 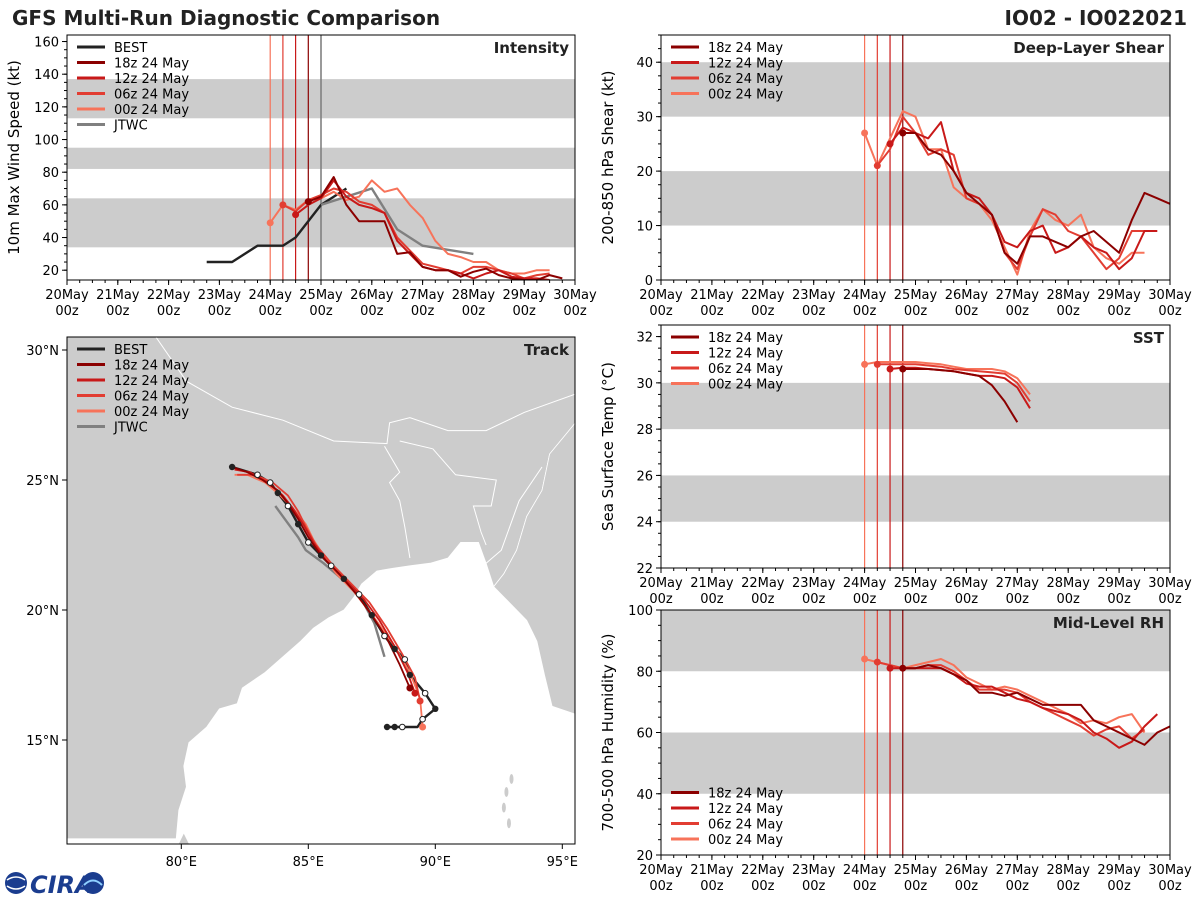 I want to click on shear-xtick-label-day: 27May, so click(x=1018, y=295).